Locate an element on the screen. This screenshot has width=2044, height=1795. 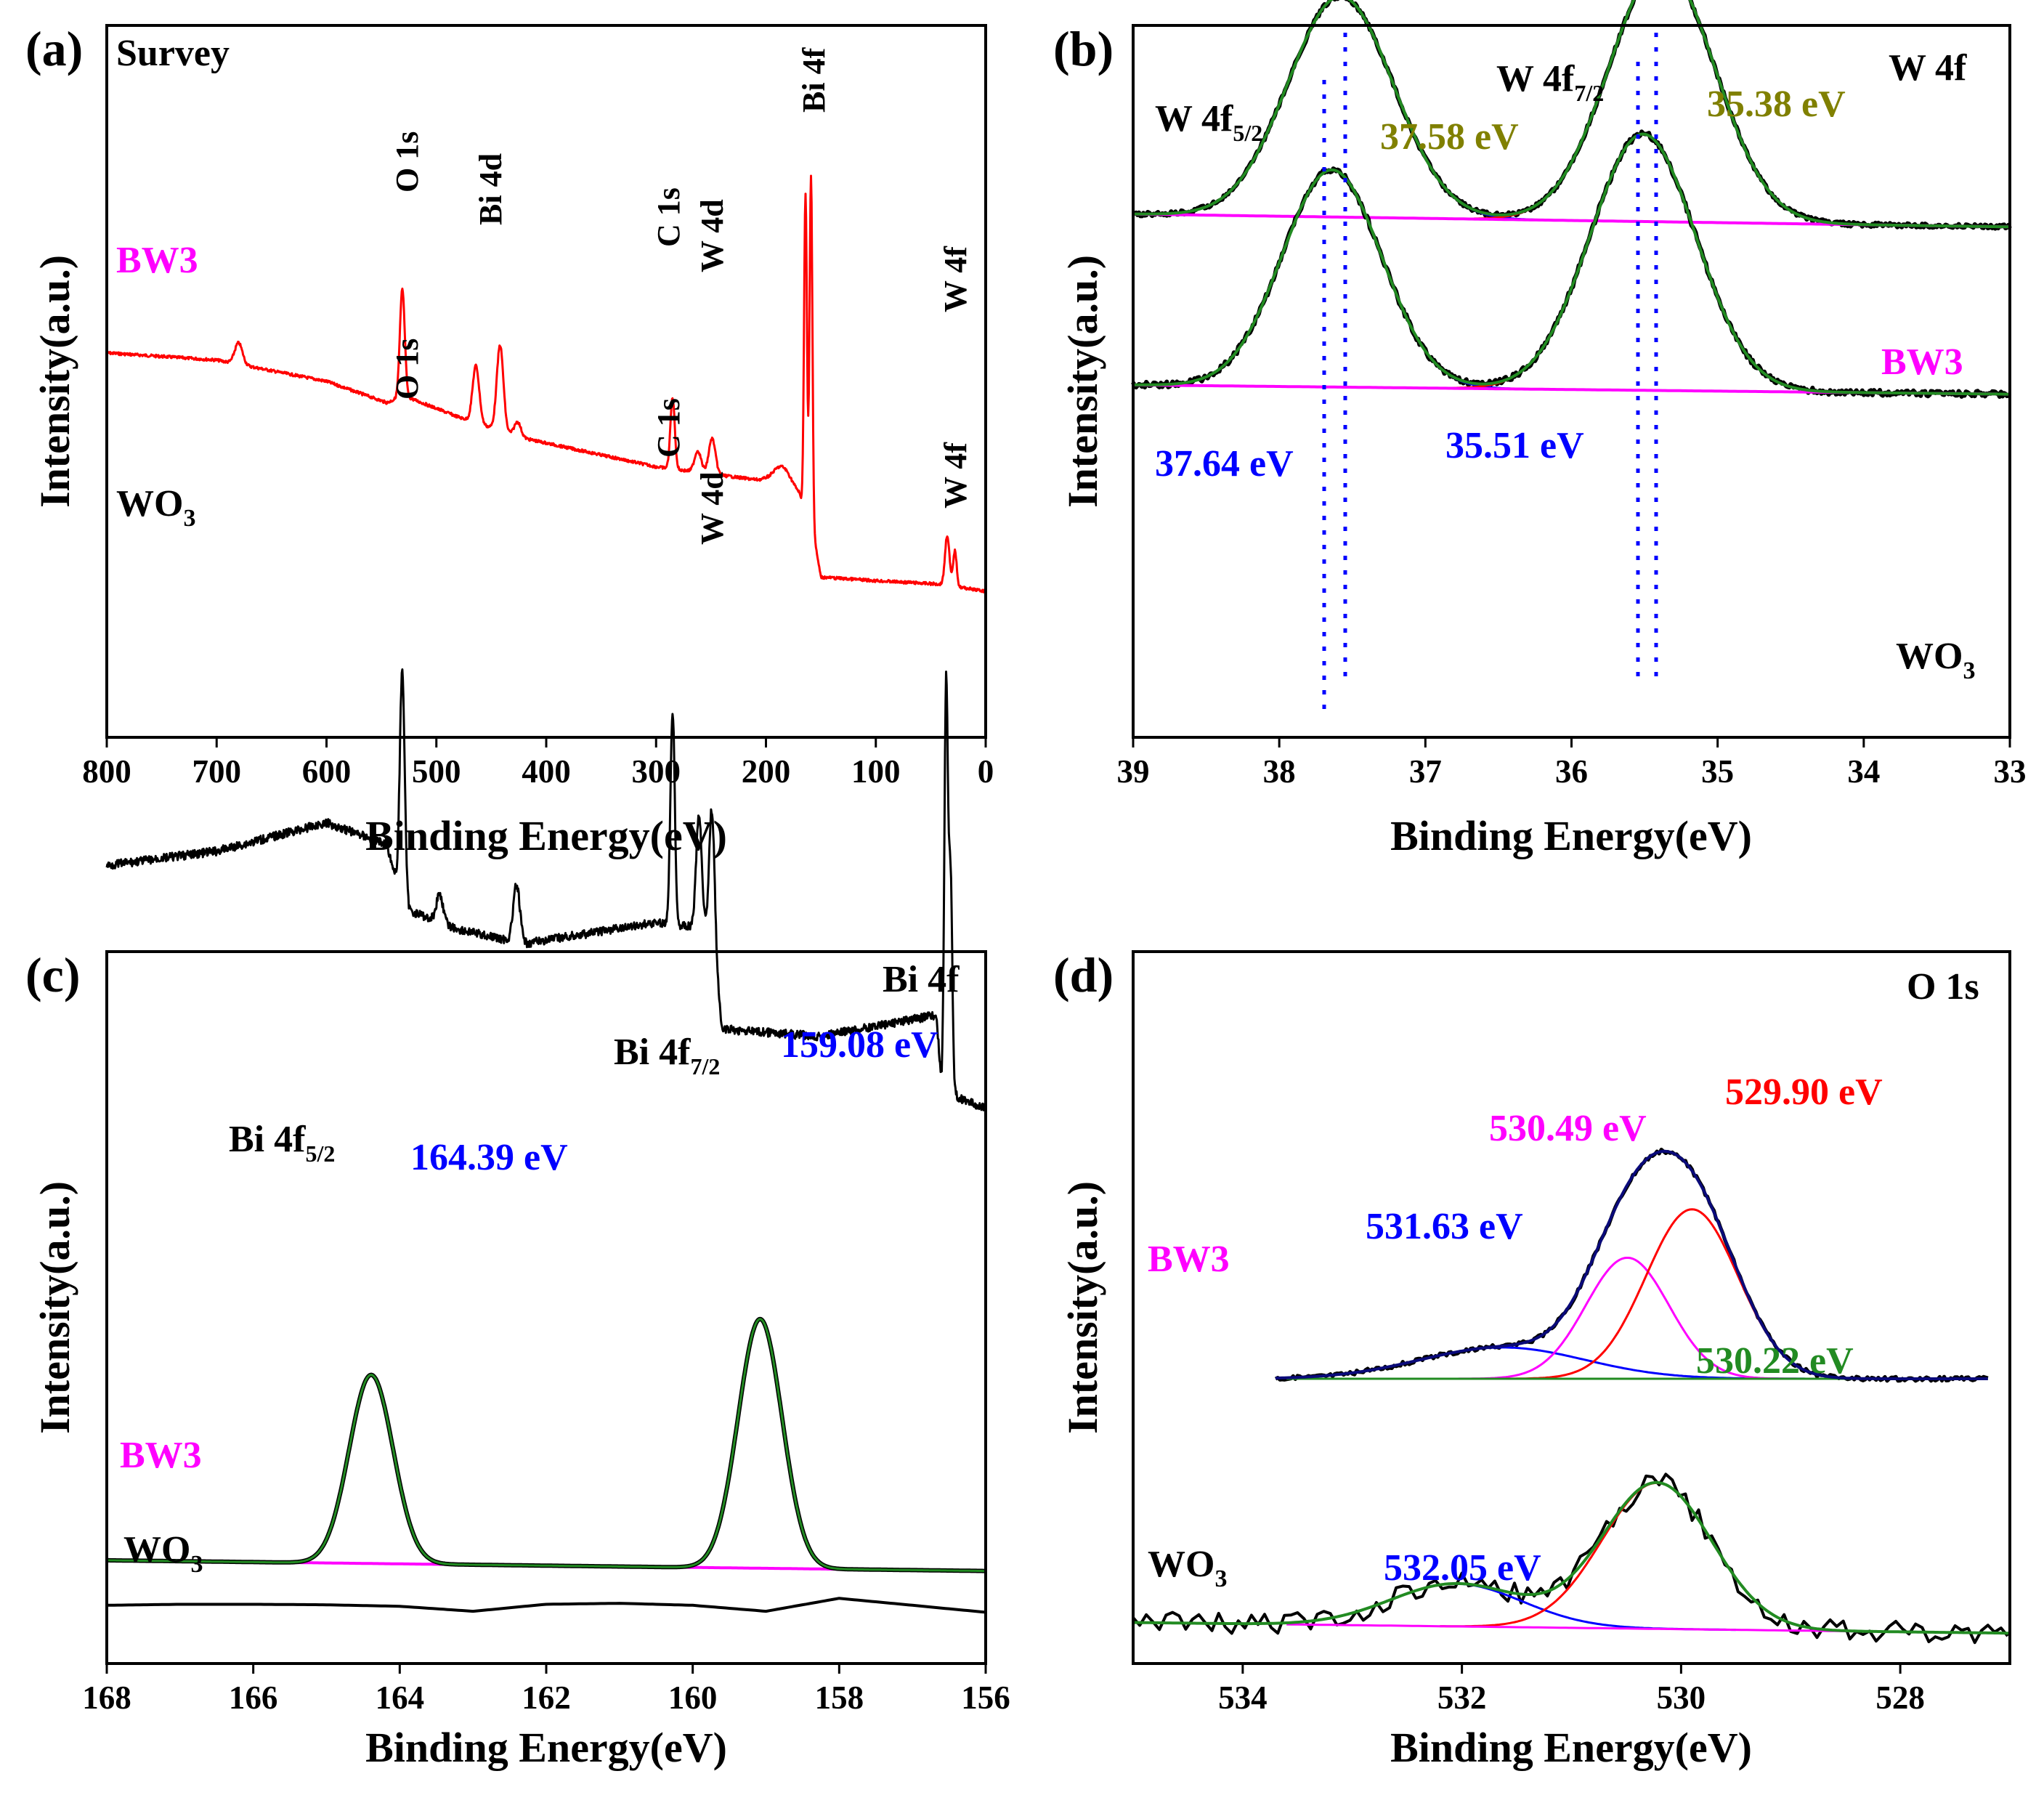
panel-d-ylabel: Intensity(a.u.) is located at coordinates (1082, 1308).